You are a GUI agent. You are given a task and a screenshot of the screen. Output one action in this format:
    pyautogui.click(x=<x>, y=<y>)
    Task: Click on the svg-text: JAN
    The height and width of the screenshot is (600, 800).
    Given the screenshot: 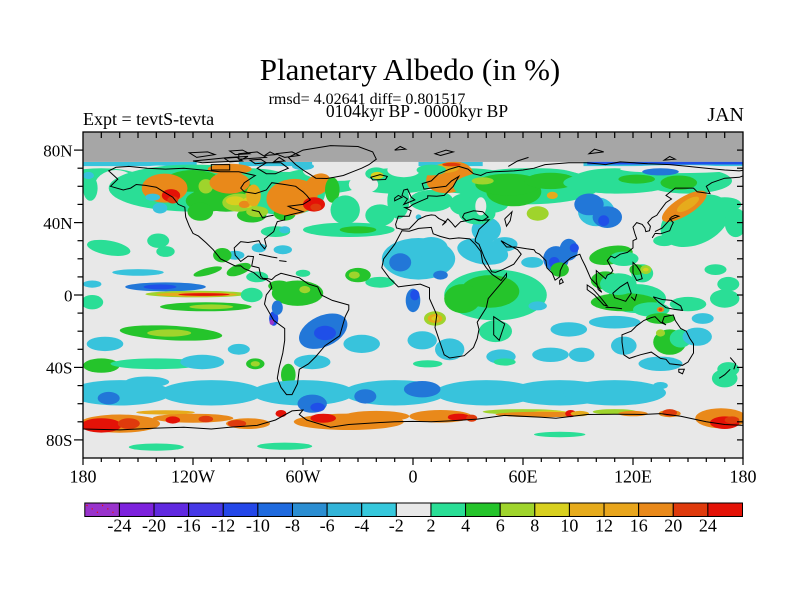 What is the action you would take?
    pyautogui.click(x=725, y=115)
    